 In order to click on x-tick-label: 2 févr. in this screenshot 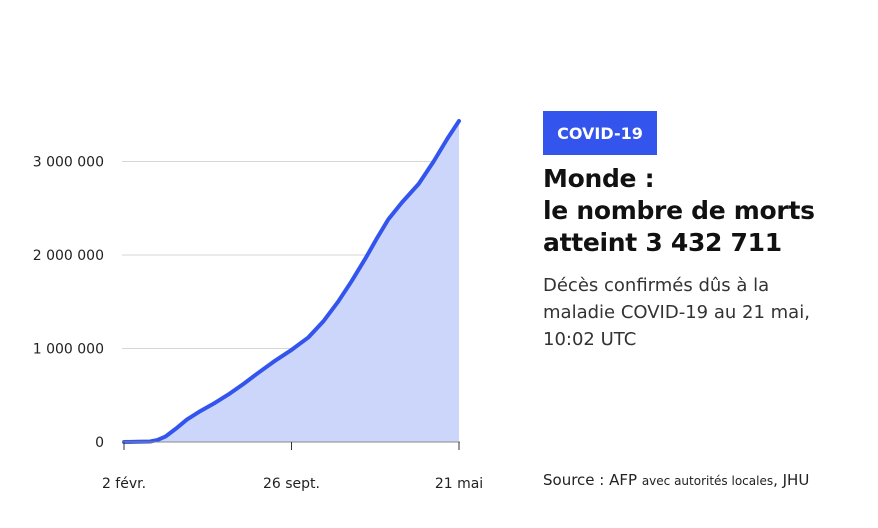, I will do `click(124, 484)`.